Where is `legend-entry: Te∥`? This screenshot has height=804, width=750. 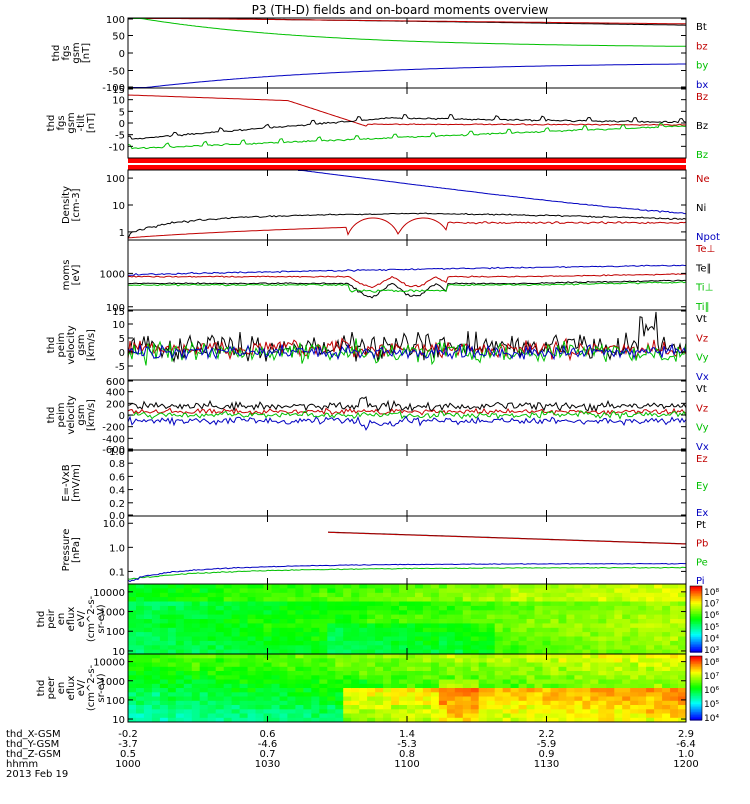
legend-entry: Te∥ is located at coordinates (703, 268).